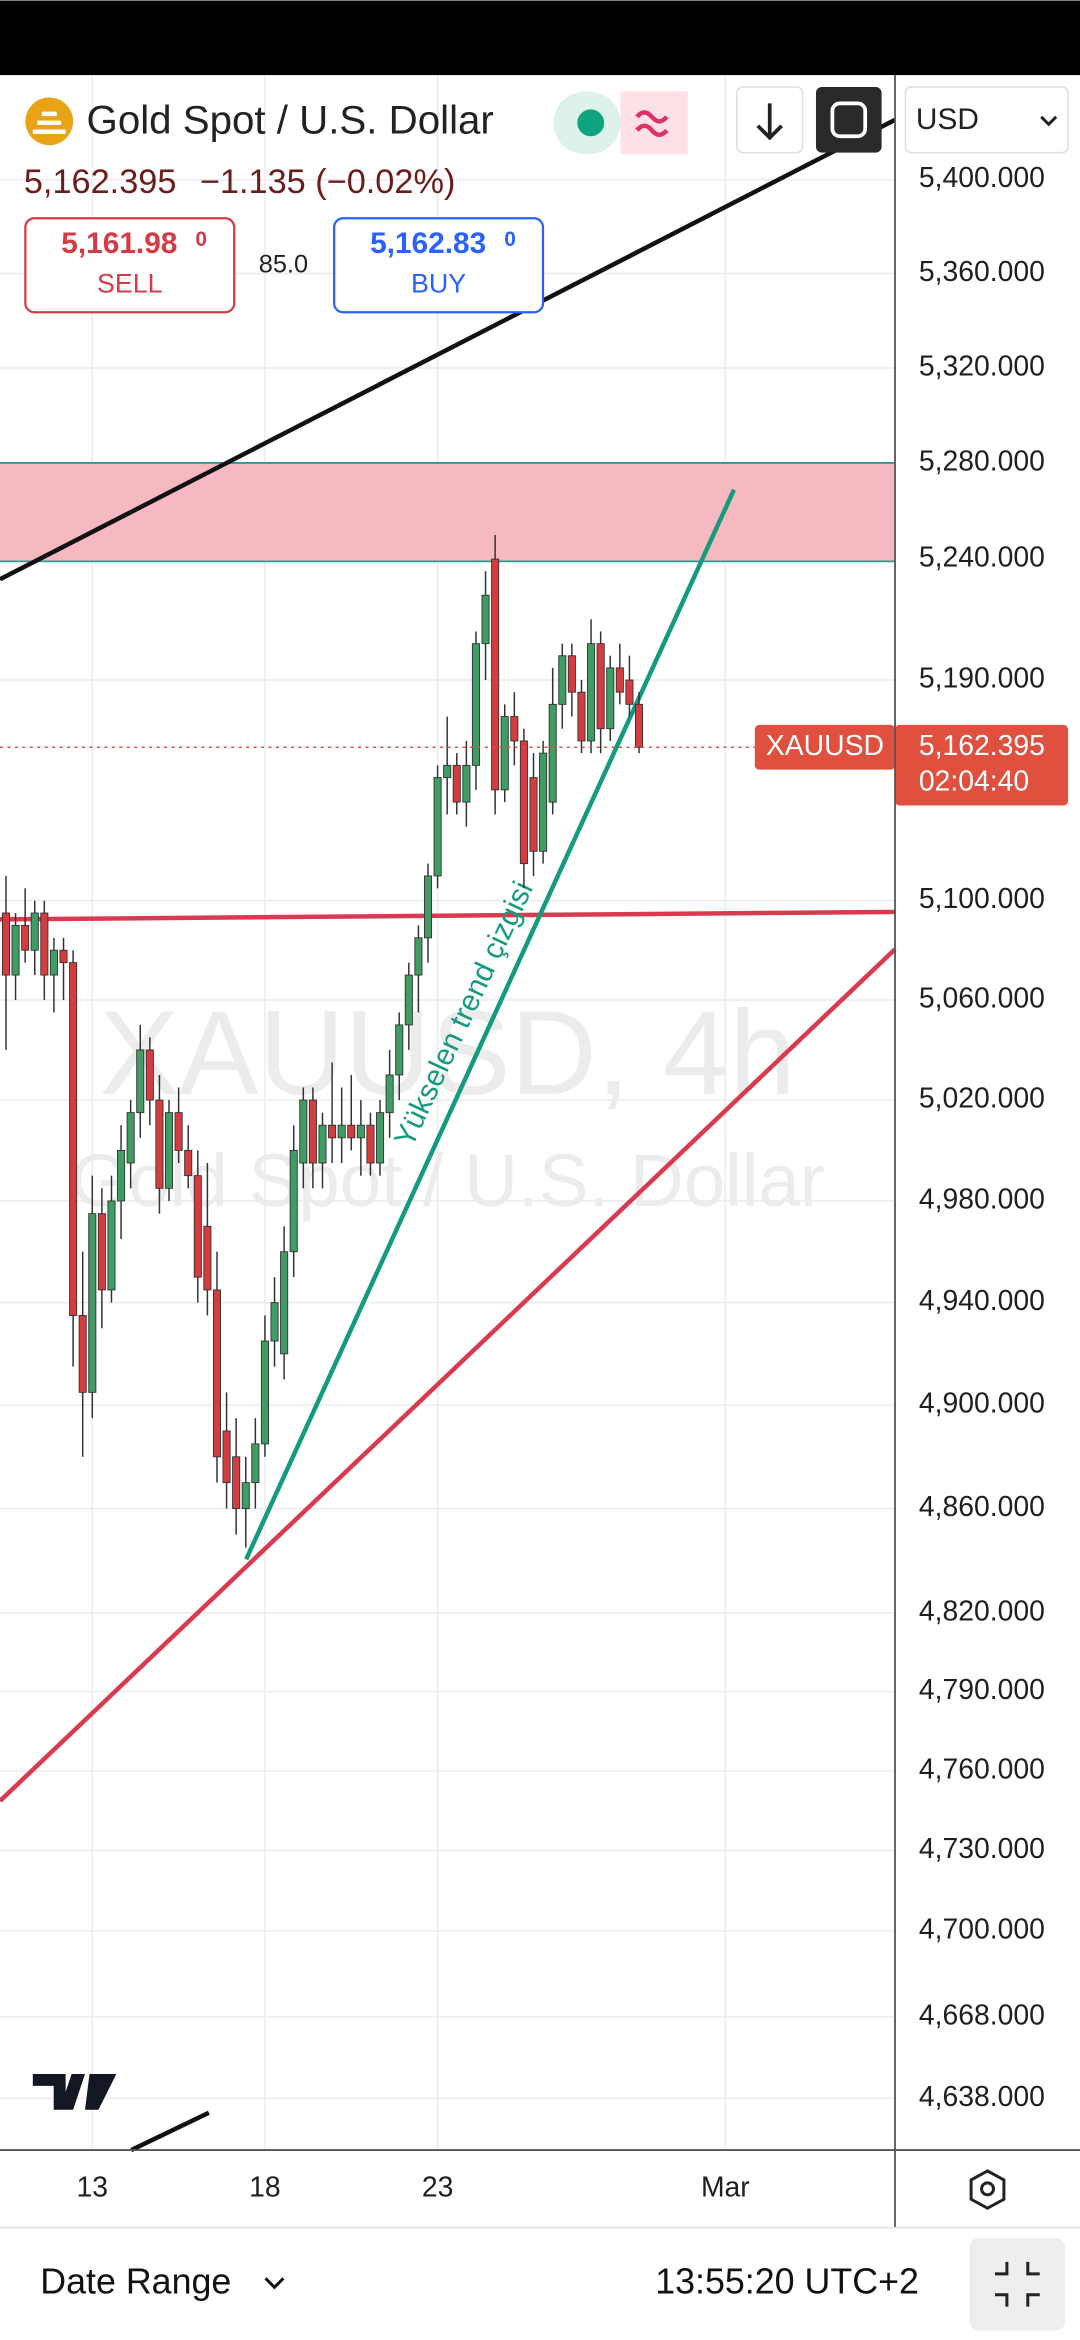 The image size is (1080, 2340). I want to click on buy-price-sub: 0, so click(510, 239).